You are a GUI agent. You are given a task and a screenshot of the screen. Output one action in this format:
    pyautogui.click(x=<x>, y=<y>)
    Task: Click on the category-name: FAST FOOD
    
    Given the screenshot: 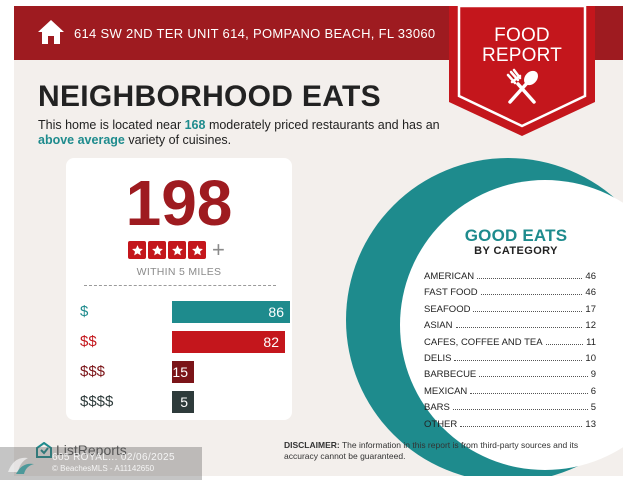 What is the action you would take?
    pyautogui.click(x=451, y=293)
    